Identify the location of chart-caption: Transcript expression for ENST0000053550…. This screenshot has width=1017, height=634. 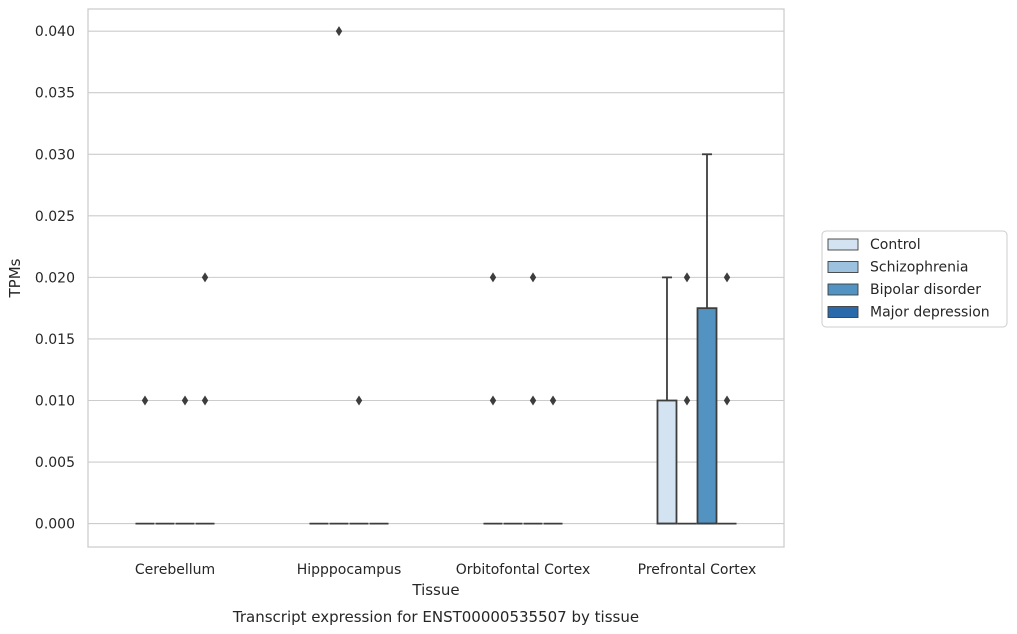
(435, 617).